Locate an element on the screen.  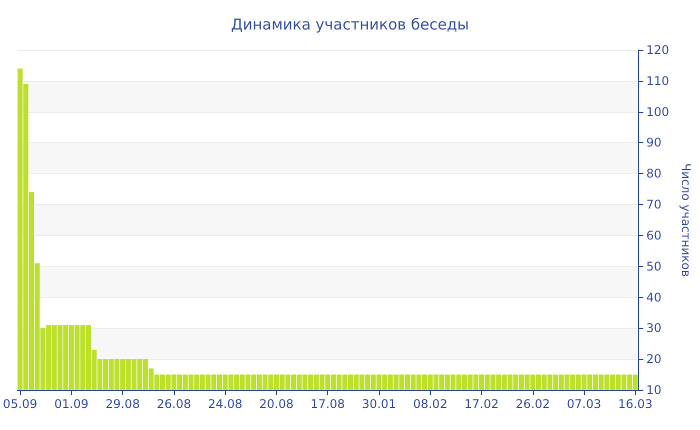
x-tick-label: 29.08 is located at coordinates (122, 404).